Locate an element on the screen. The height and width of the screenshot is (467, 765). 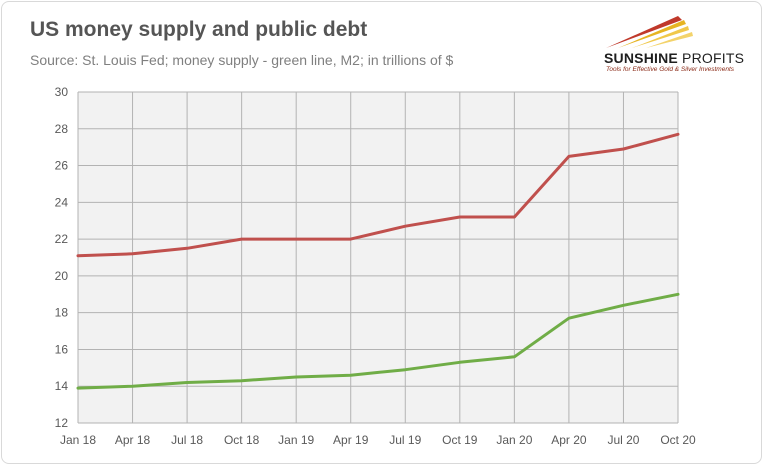
y-tick-label: 18 is located at coordinates (62, 313).